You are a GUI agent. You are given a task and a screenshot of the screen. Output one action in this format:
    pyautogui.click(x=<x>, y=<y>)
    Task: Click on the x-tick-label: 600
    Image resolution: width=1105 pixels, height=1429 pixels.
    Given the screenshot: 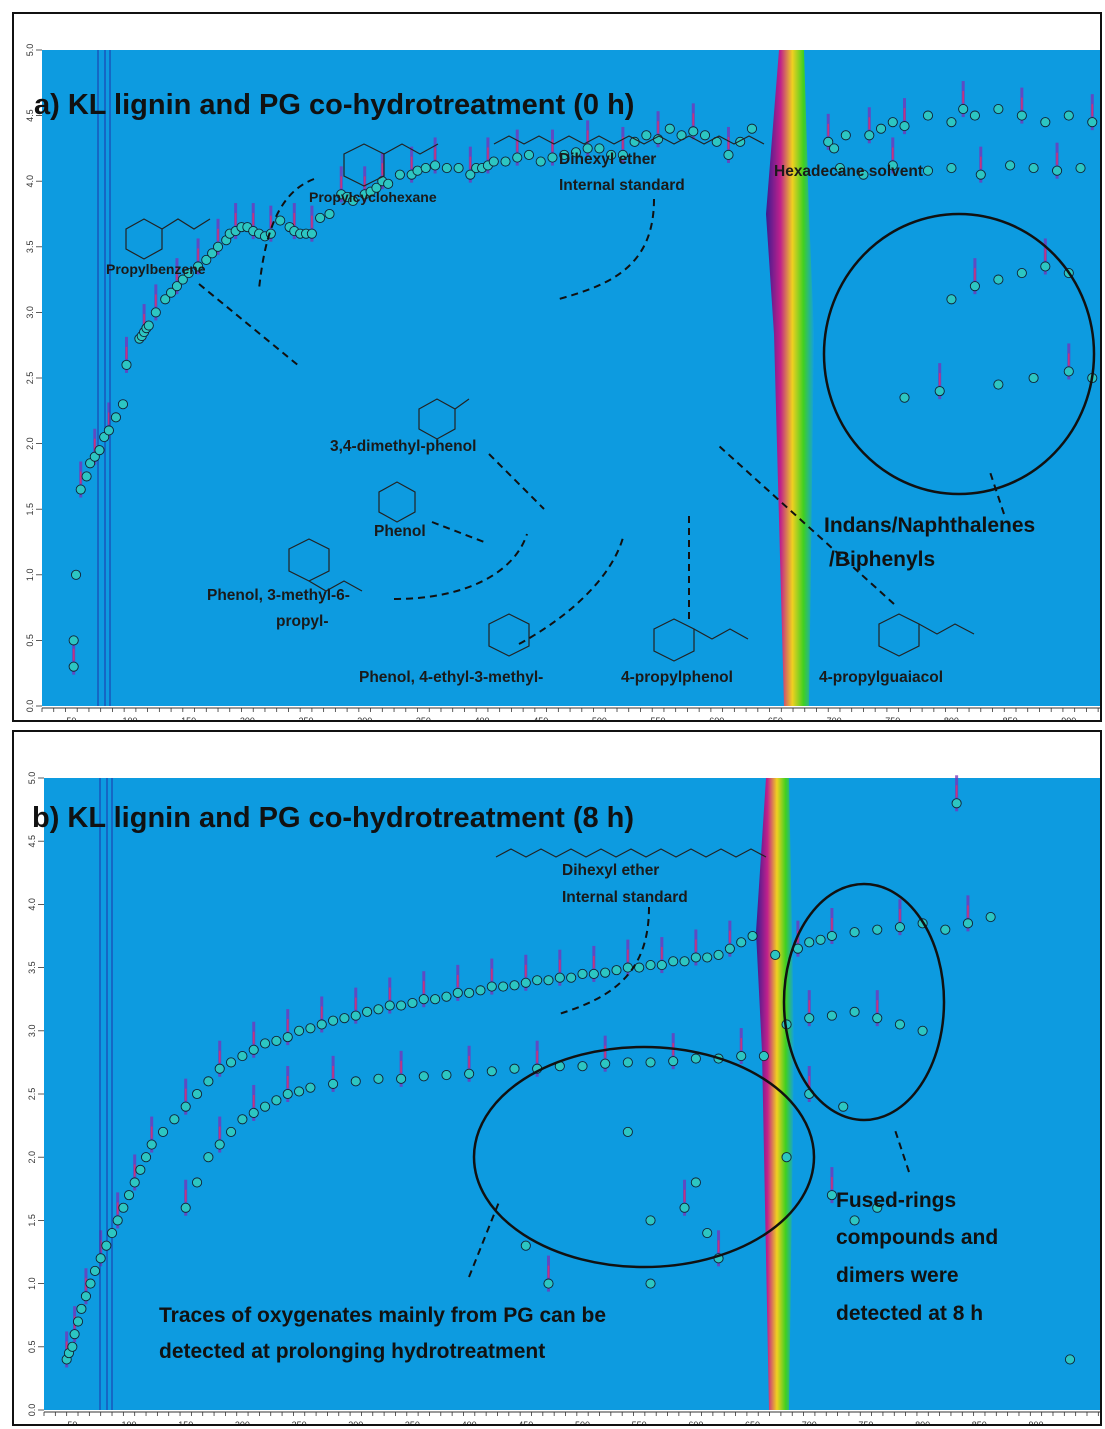 What is the action you would take?
    pyautogui.click(x=716, y=719)
    